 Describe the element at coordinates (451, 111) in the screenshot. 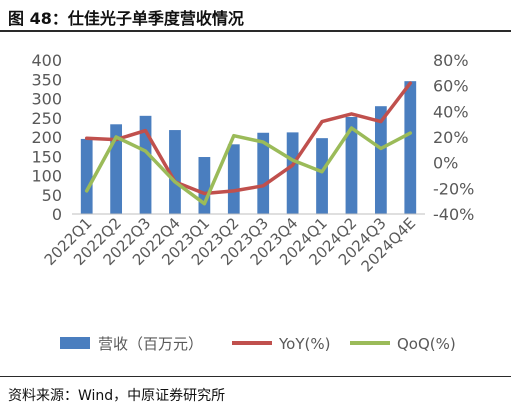

I see `right-tick-label: 40%` at that location.